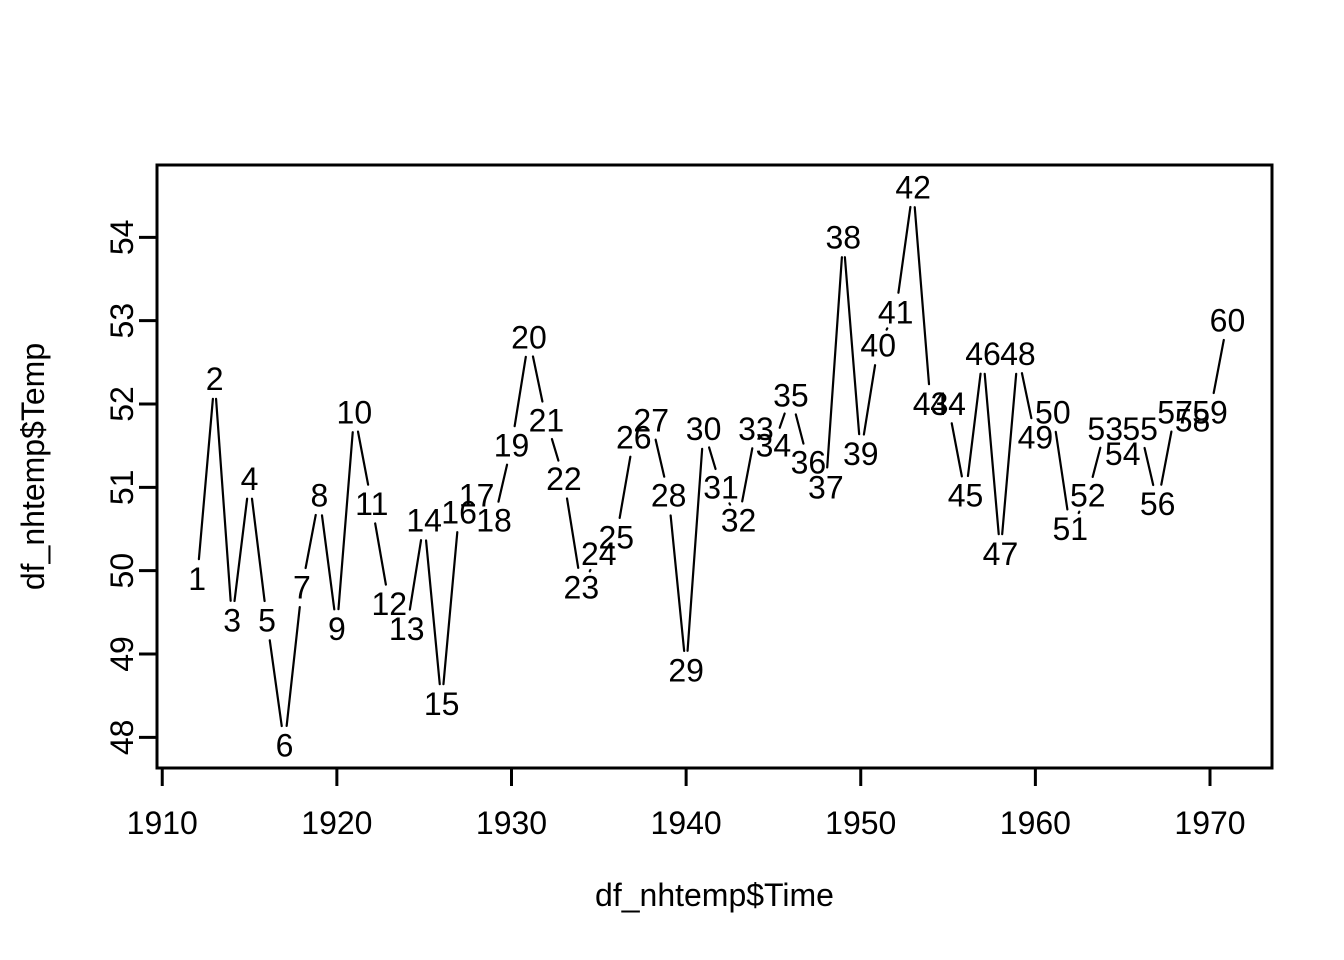  Describe the element at coordinates (599, 554) in the screenshot. I see `point-label: 24` at that location.